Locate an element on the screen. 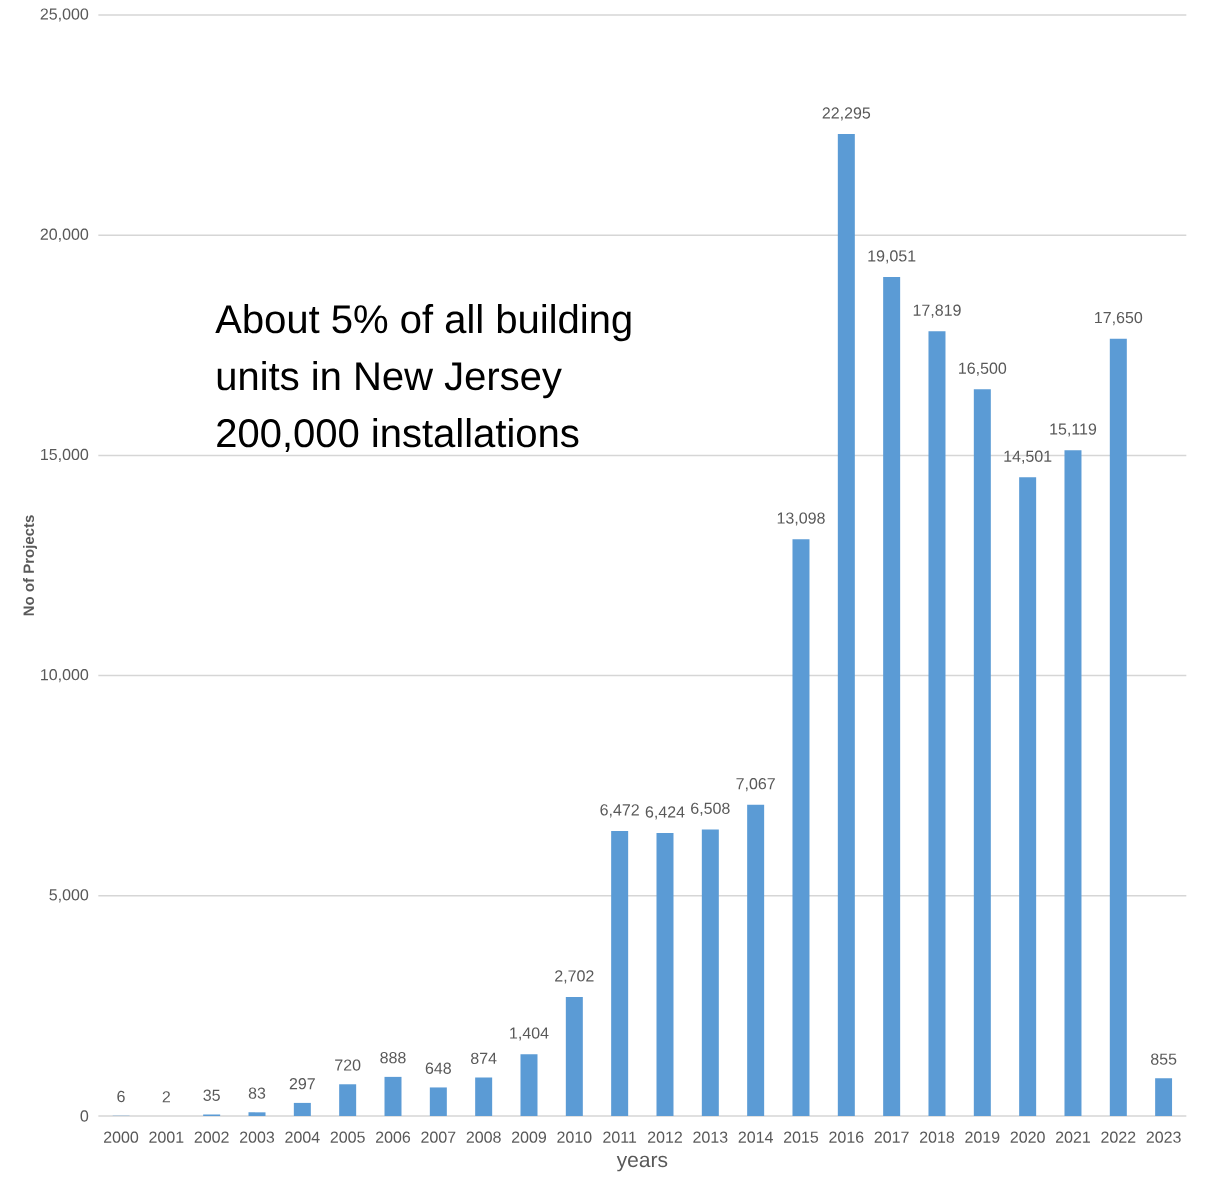  x-tick-label: 2002 is located at coordinates (211, 1137).